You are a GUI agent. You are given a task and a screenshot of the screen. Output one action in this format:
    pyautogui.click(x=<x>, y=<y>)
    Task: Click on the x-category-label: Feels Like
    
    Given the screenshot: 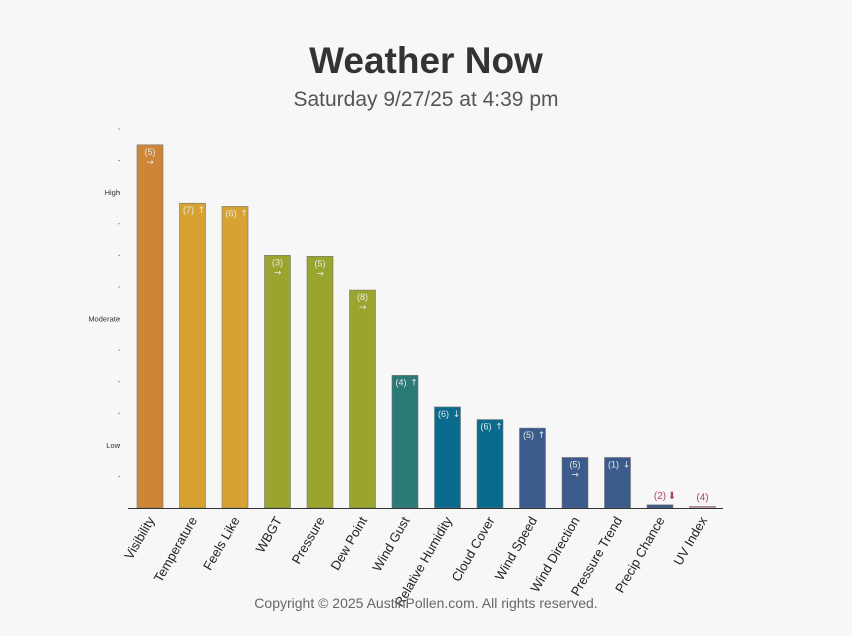 What is the action you would take?
    pyautogui.click(x=221, y=543)
    